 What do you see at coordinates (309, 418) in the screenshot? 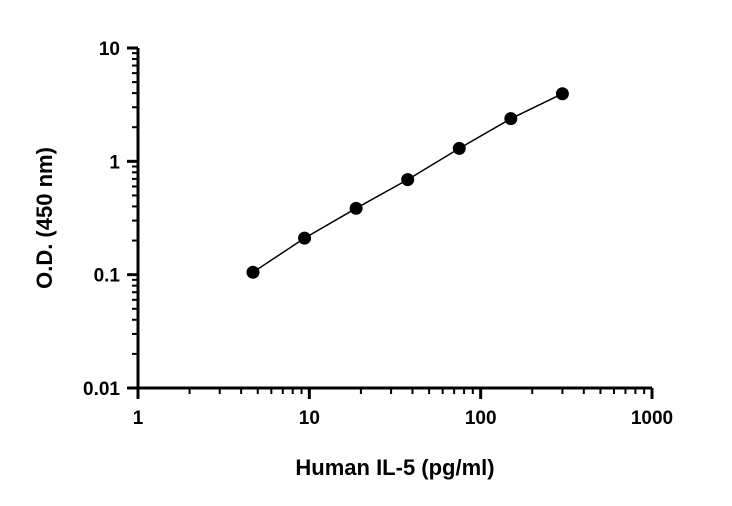
I see `x-tick-label: 10` at bounding box center [309, 418].